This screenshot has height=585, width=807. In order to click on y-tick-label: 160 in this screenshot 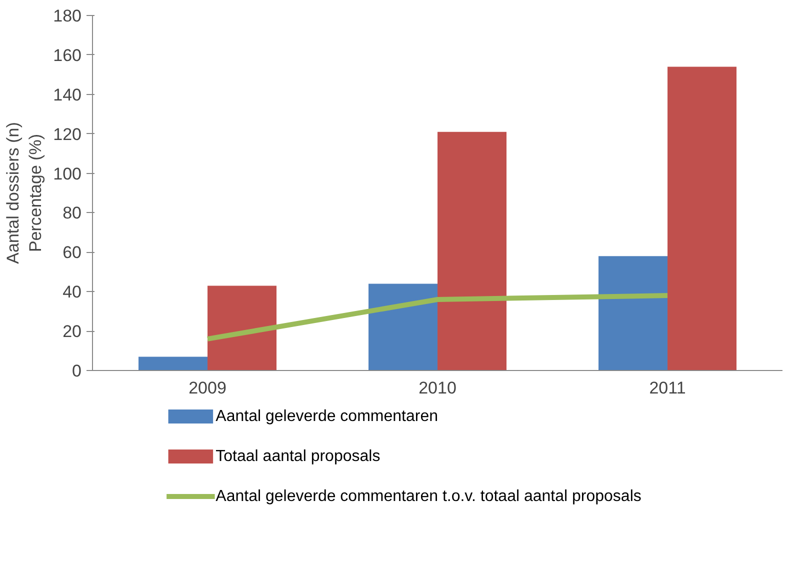, I will do `click(67, 55)`.